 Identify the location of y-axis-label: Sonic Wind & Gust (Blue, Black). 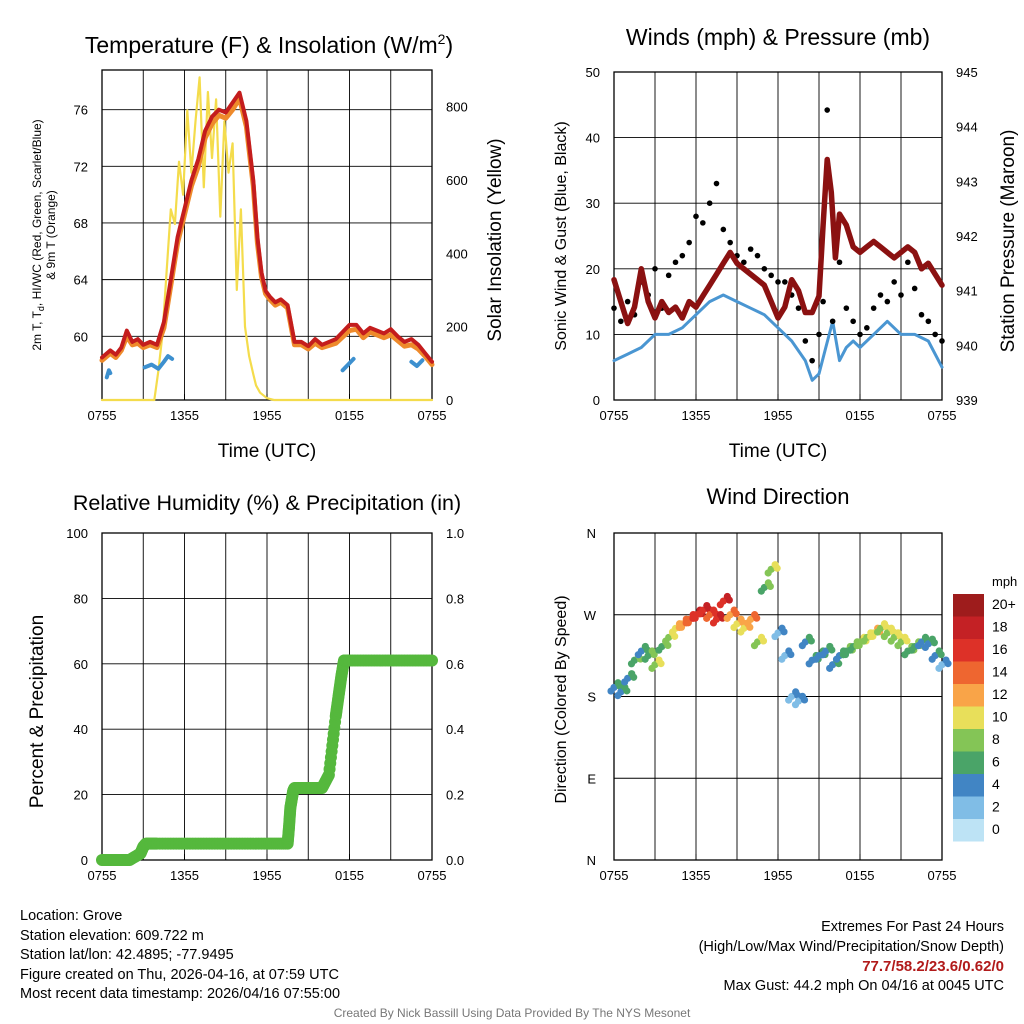
(561, 235).